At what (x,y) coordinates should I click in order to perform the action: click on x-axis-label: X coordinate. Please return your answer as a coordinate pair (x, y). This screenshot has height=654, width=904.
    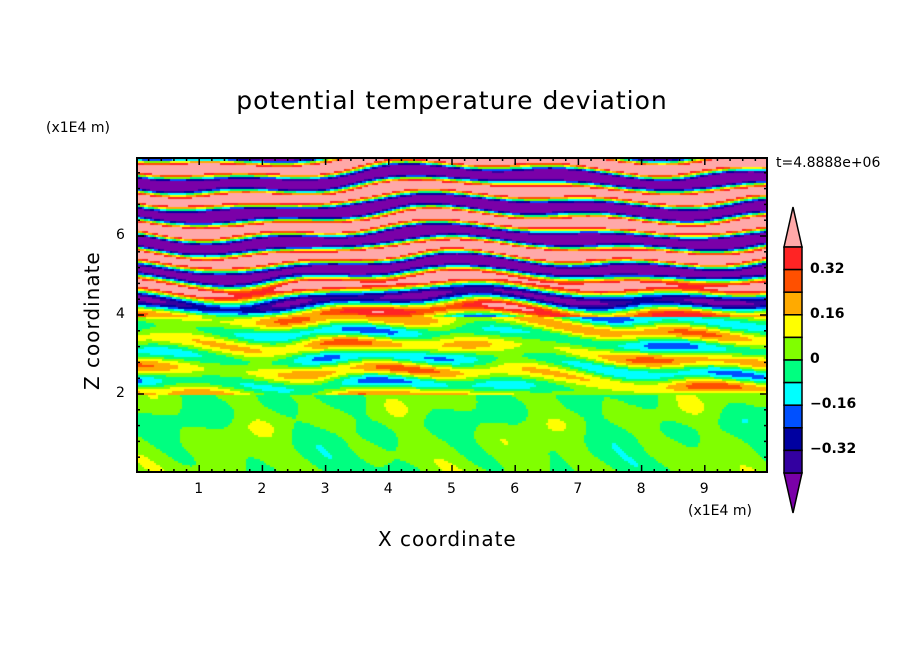
    Looking at the image, I should click on (447, 539).